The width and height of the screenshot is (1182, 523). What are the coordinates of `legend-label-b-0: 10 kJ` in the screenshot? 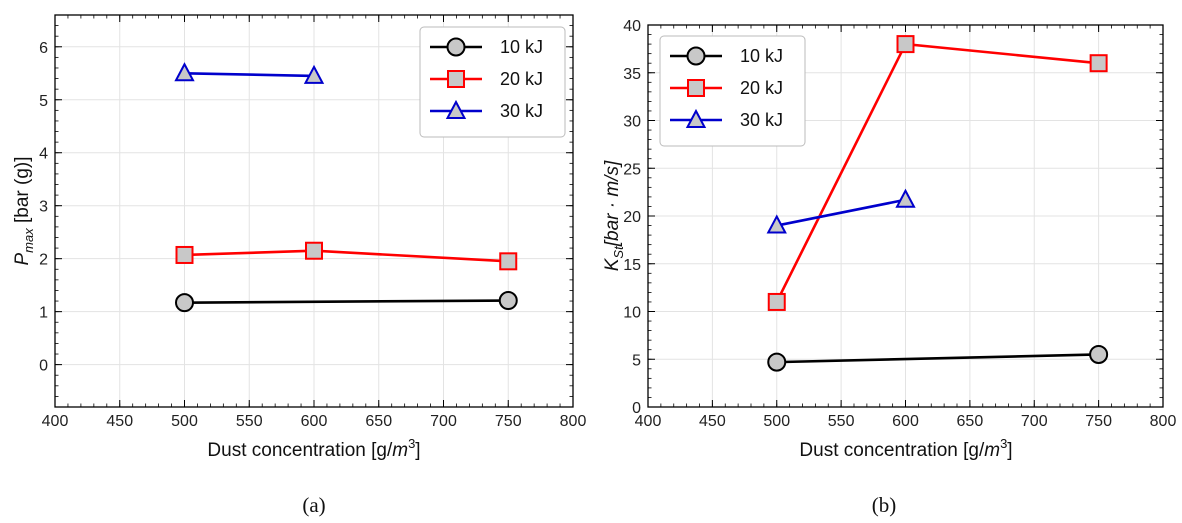 It's located at (761, 56).